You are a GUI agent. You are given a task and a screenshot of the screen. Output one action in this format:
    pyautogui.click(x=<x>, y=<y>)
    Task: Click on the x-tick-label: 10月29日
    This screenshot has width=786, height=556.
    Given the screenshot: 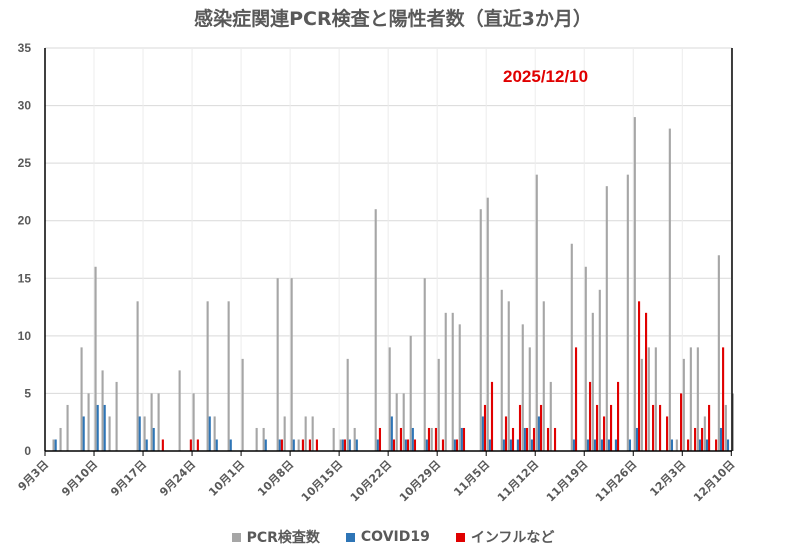 What is the action you would take?
    pyautogui.click(x=420, y=481)
    